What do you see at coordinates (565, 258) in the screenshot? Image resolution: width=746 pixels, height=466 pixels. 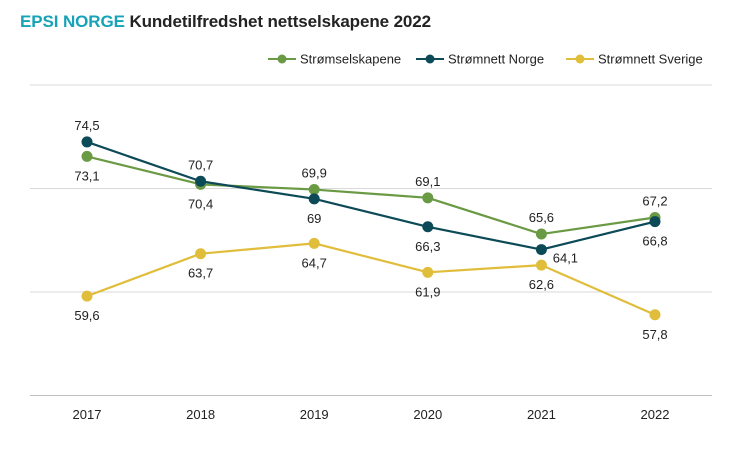 I see `data-label: 64,1` at bounding box center [565, 258].